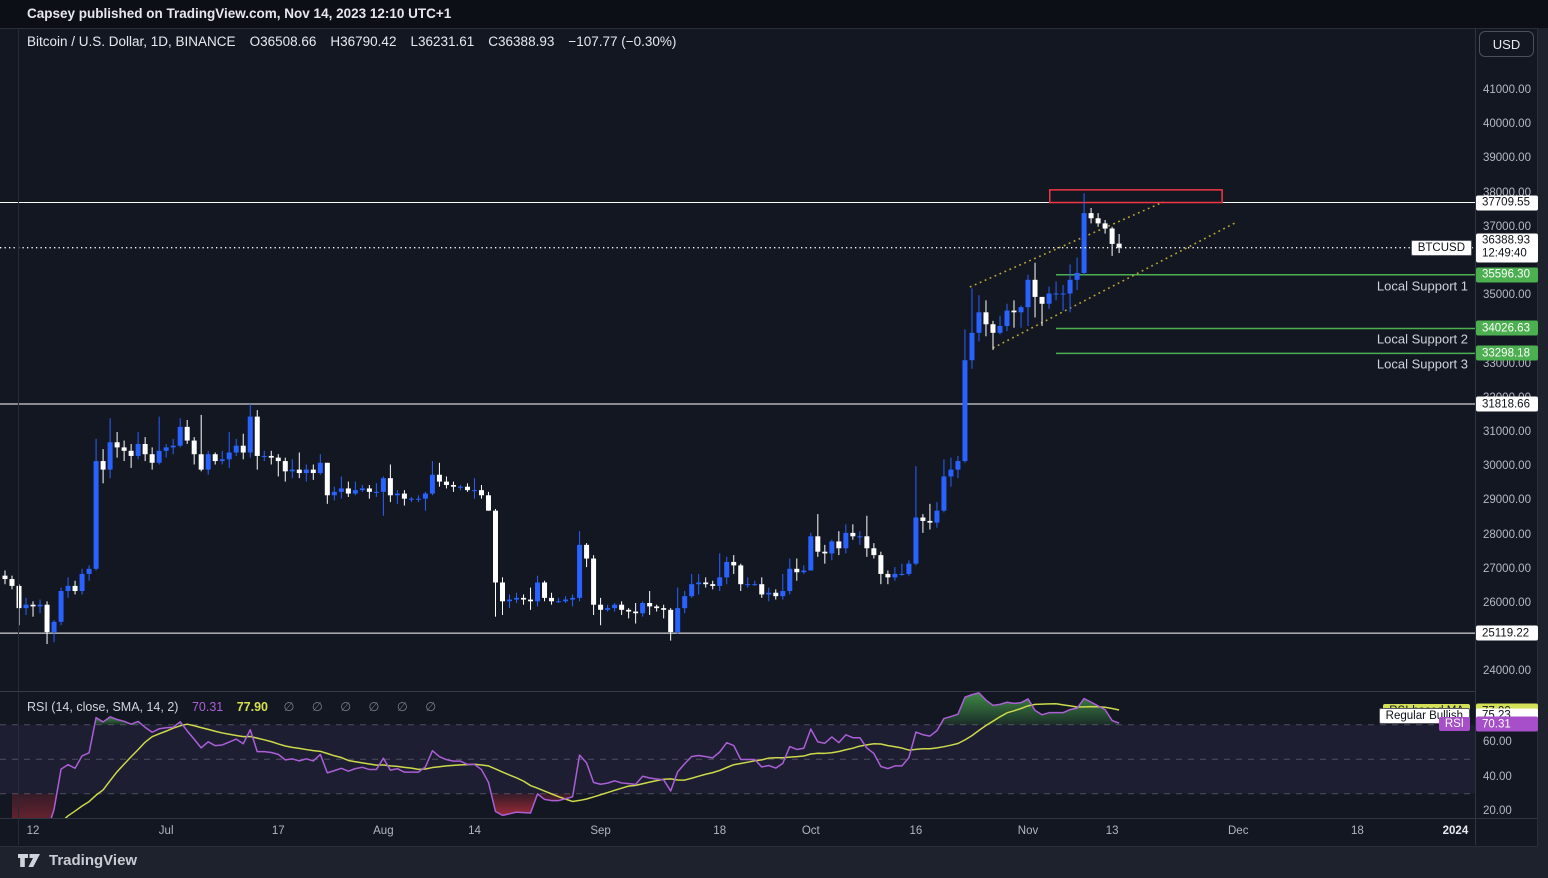  I want to click on price-line-label: 25119.22, so click(1507, 633).